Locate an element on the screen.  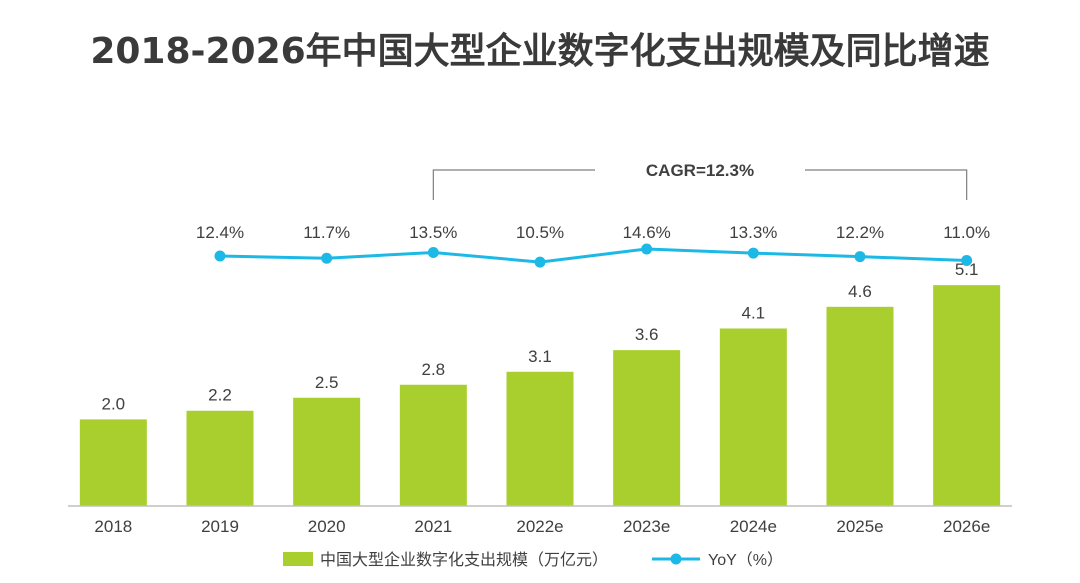
yoy-point-2025e is located at coordinates (860, 257).